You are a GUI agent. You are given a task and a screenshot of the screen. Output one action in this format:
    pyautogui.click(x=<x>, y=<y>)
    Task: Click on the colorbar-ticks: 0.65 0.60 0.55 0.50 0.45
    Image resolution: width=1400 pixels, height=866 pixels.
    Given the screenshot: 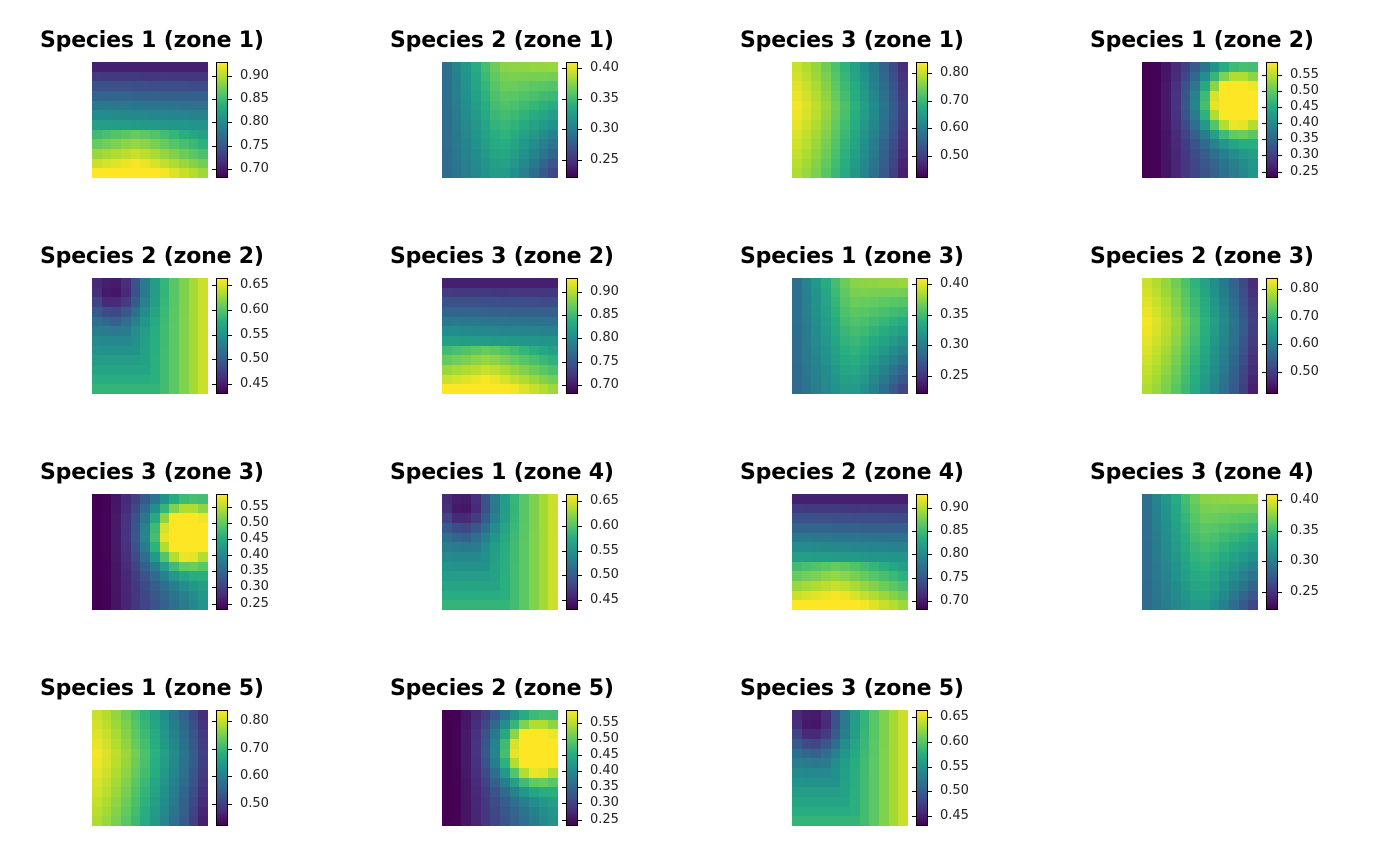 What is the action you would take?
    pyautogui.click(x=954, y=767)
    